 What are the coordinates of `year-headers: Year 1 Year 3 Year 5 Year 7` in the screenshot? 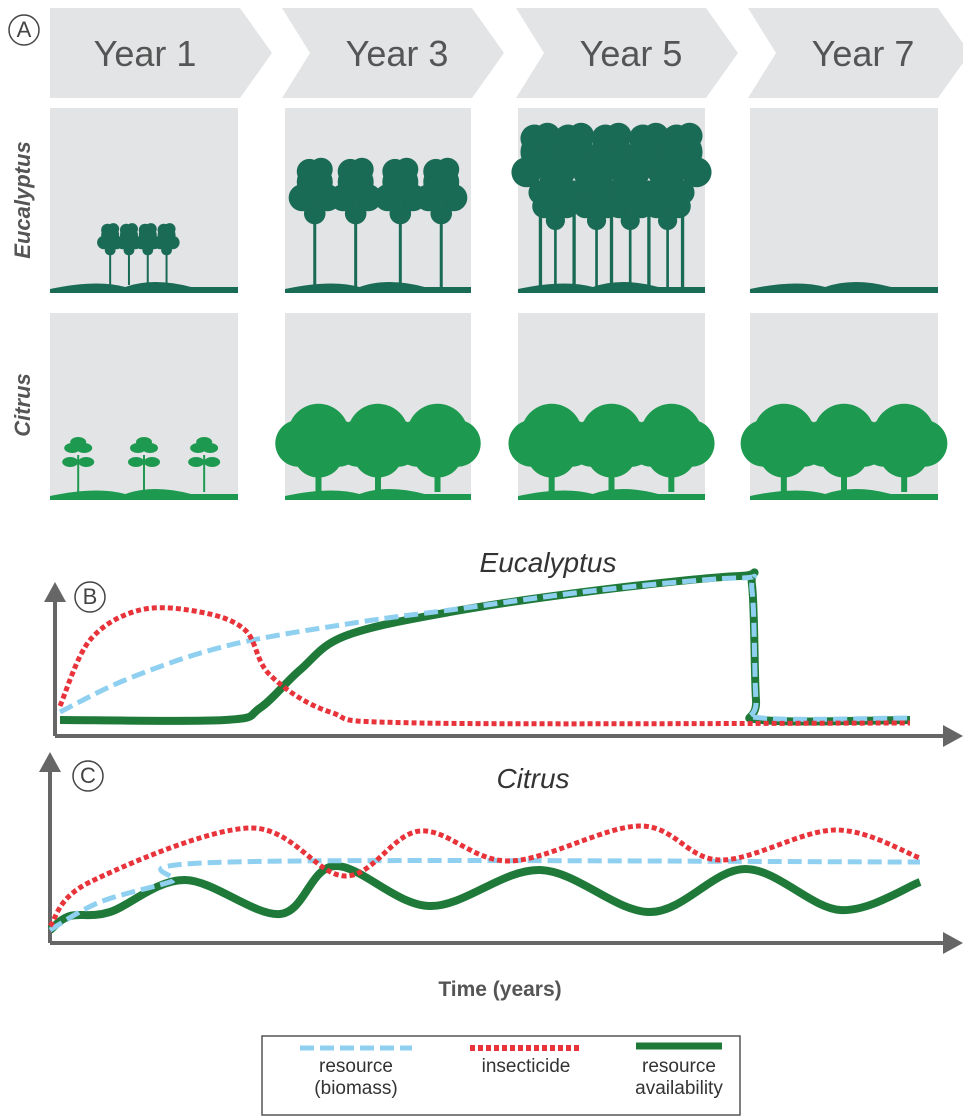 It's located at (506, 53).